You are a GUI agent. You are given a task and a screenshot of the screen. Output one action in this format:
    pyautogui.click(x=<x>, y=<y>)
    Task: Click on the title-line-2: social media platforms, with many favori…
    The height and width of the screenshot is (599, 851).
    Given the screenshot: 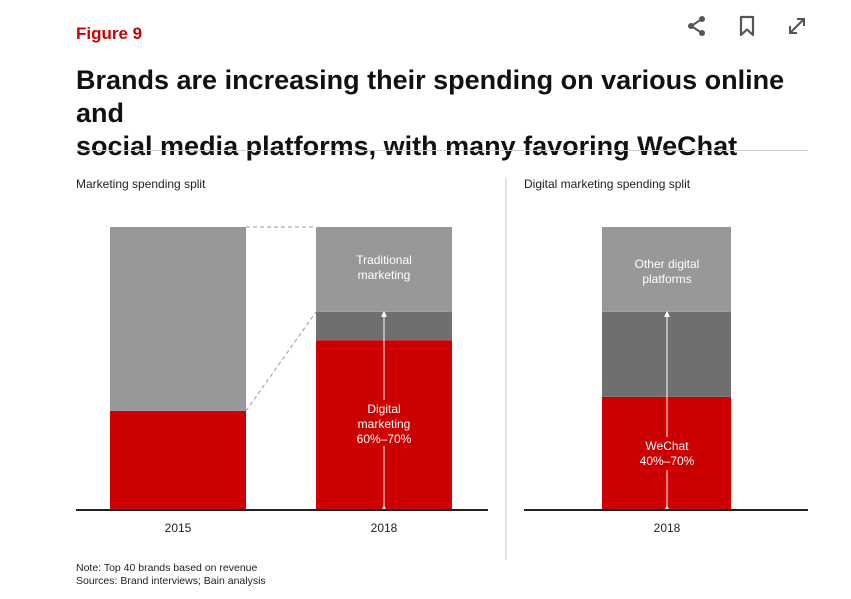 What is the action you would take?
    pyautogui.click(x=407, y=146)
    